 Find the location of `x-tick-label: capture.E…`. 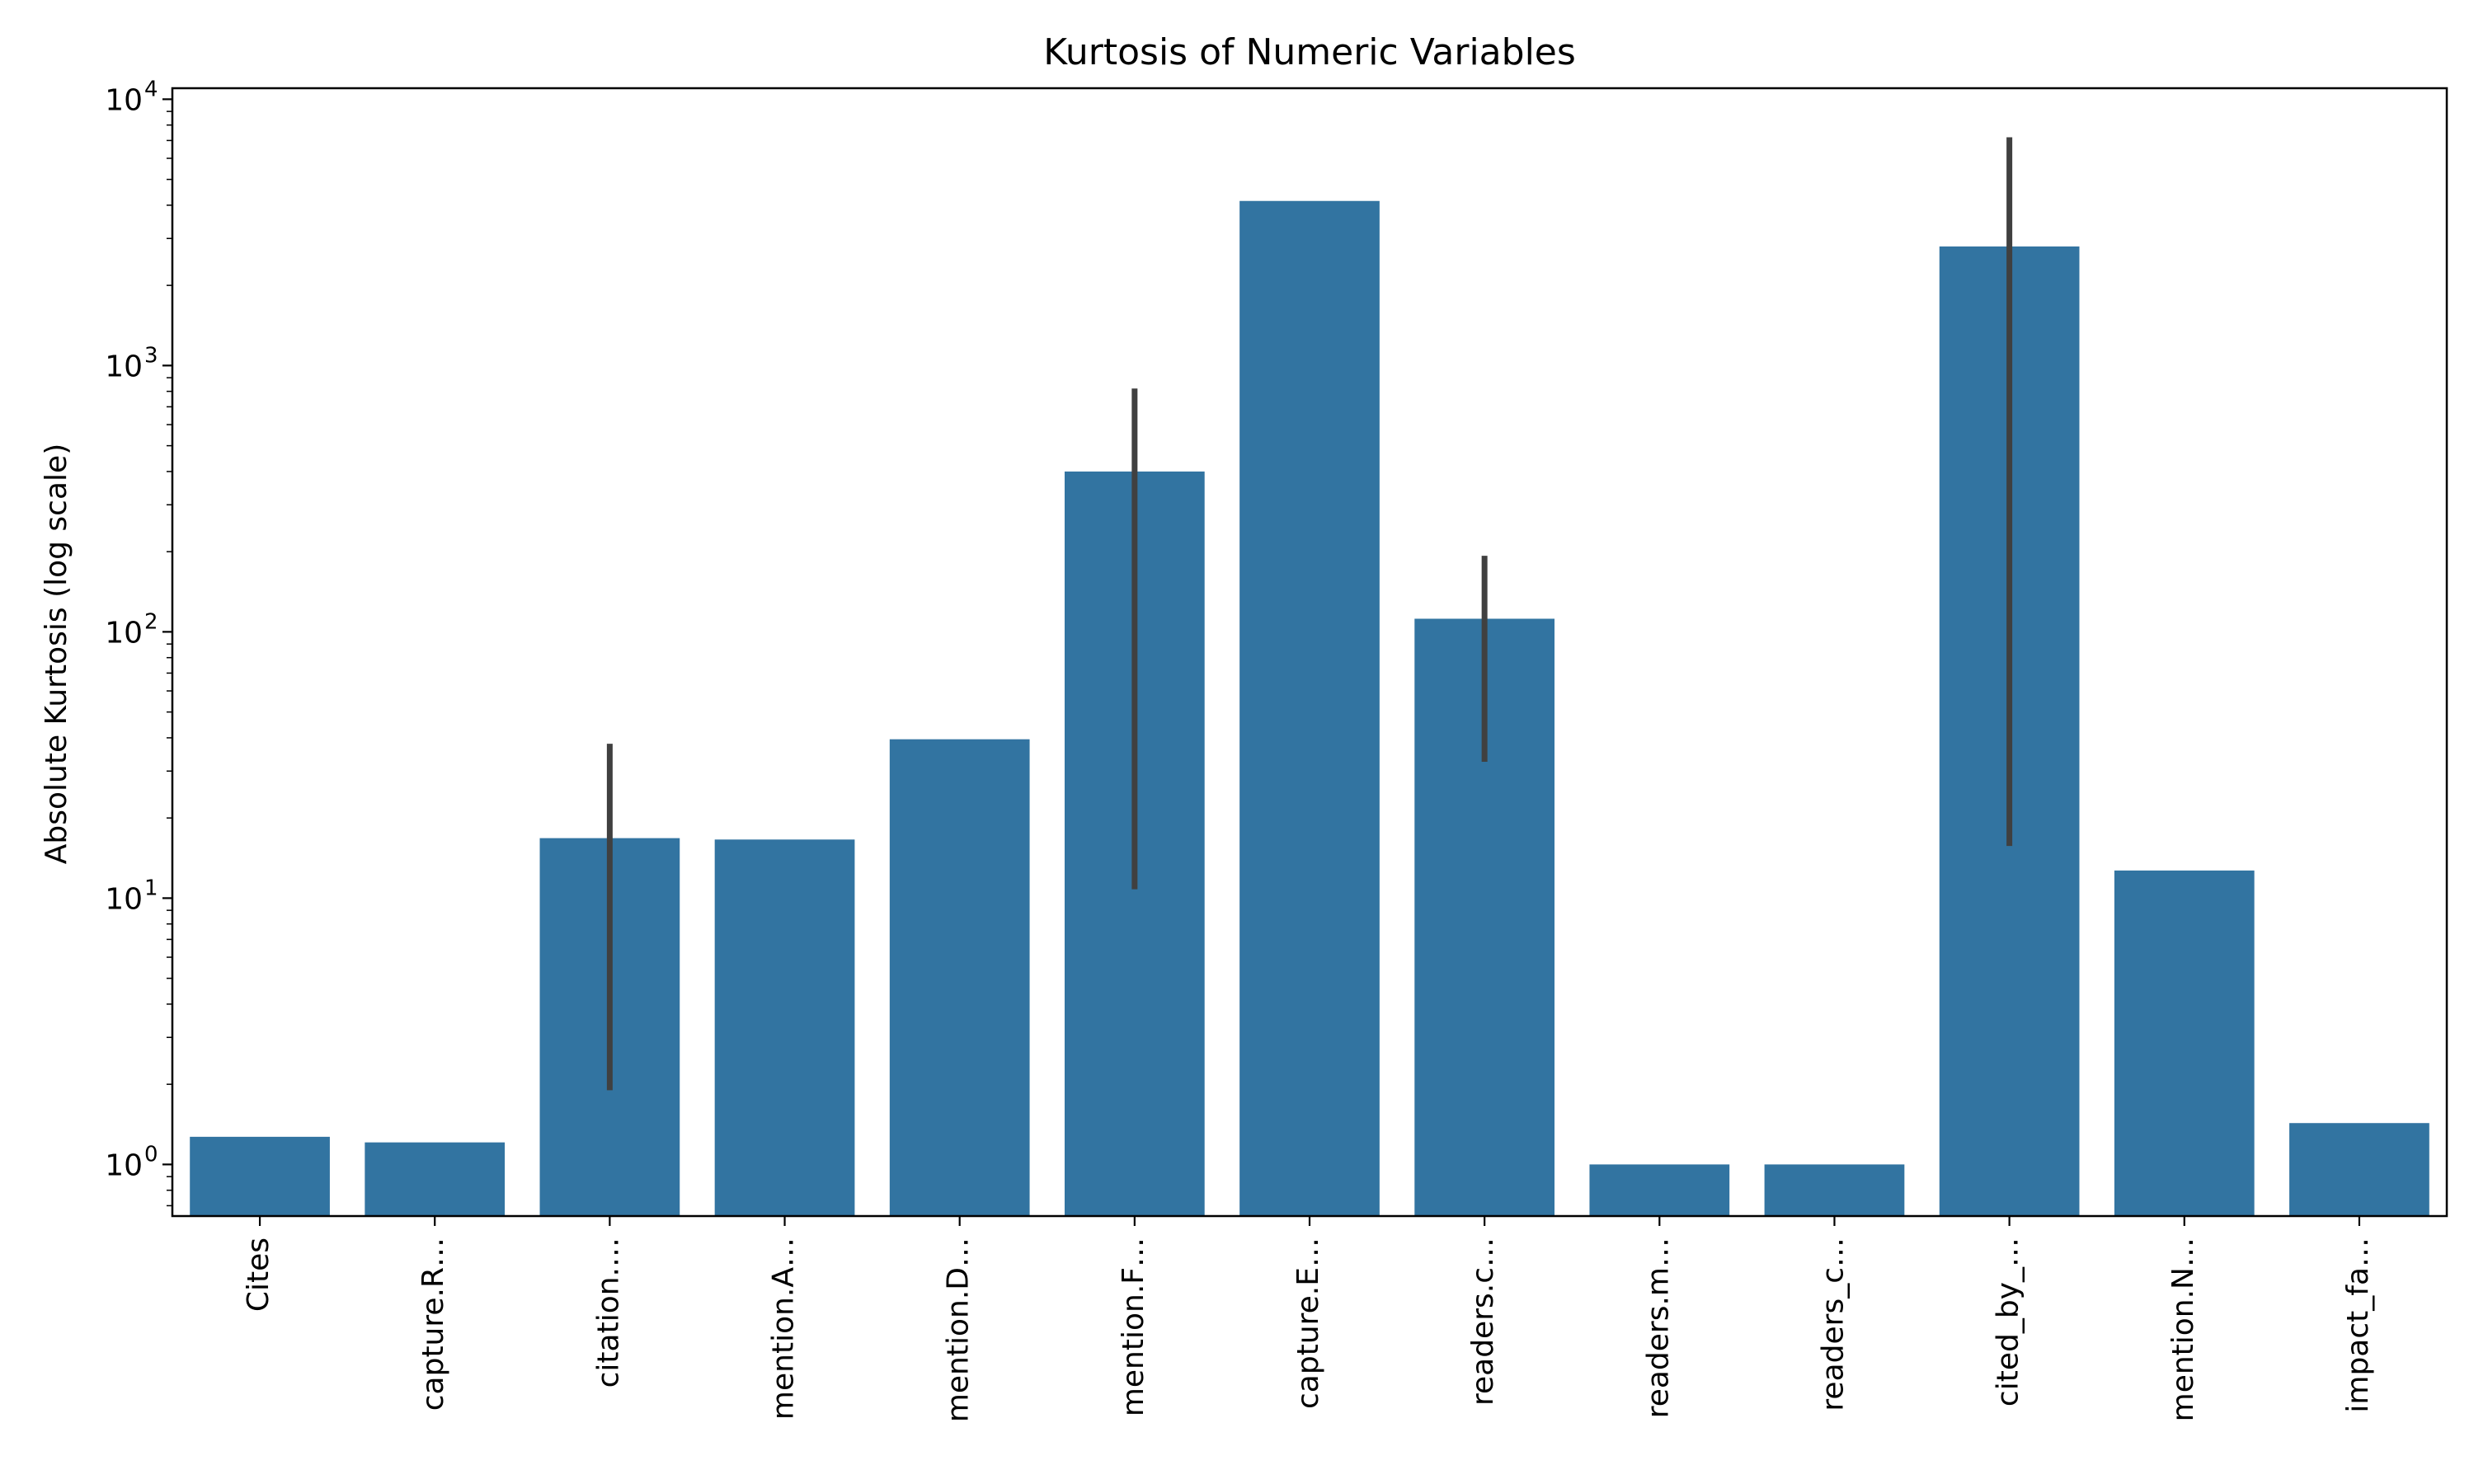

x-tick-label: capture.E… is located at coordinates (1308, 1323).